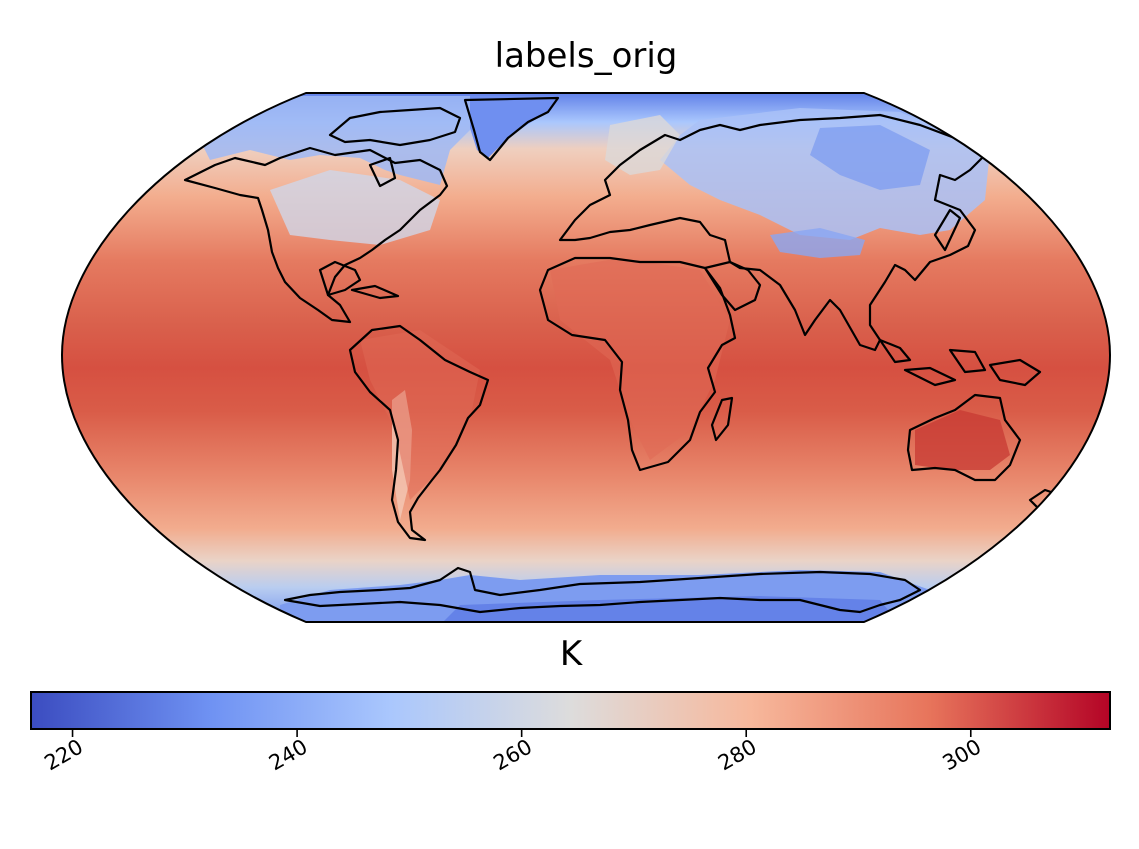 This screenshot has height=849, width=1139. What do you see at coordinates (737, 755) in the screenshot?
I see `colorbar-tick-label: 280` at bounding box center [737, 755].